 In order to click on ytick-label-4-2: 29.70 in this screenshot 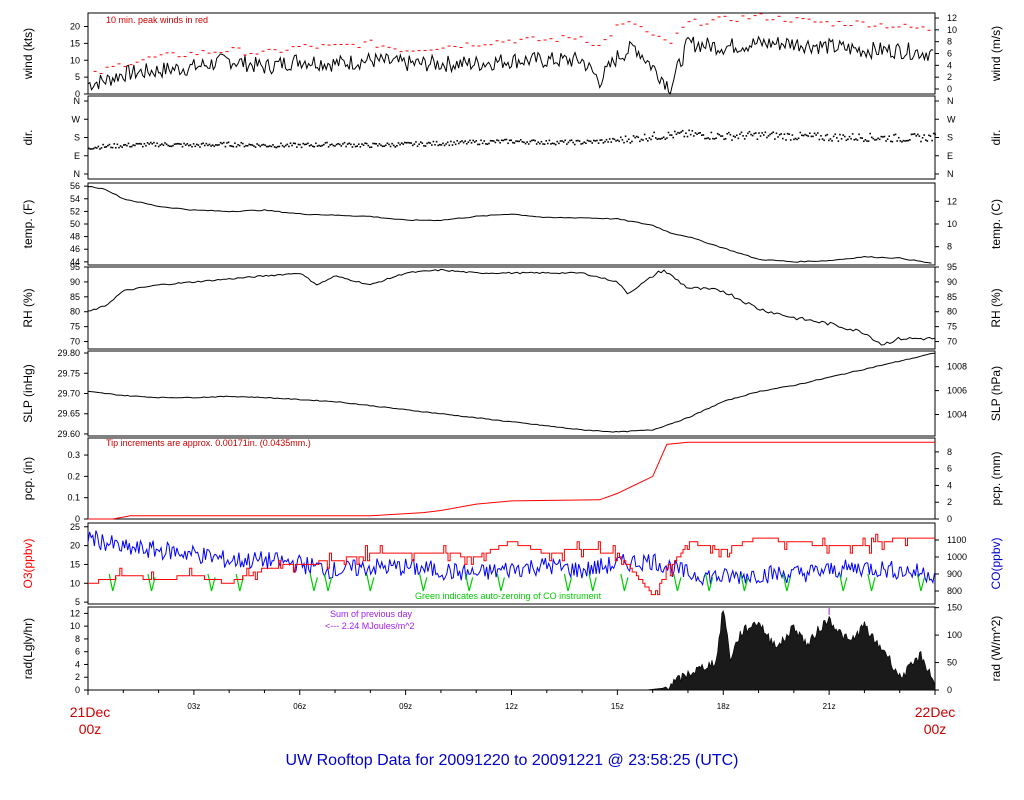, I will do `click(68, 394)`.